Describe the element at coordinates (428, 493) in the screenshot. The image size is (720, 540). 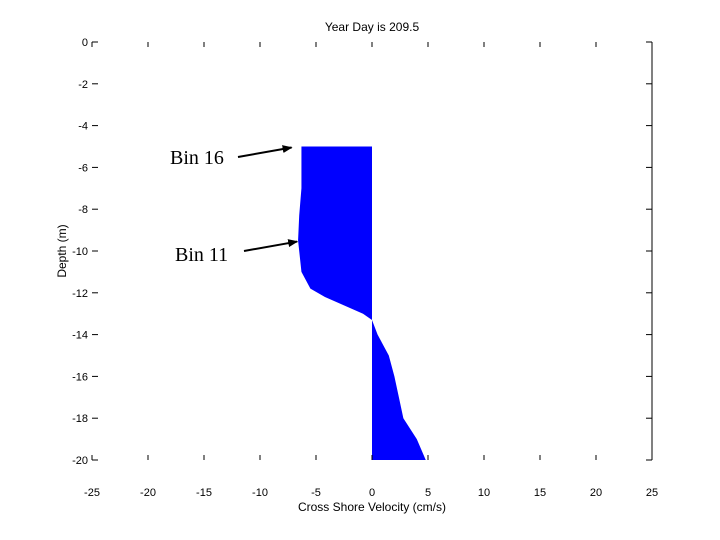
I see `x-tick-label: 5` at that location.